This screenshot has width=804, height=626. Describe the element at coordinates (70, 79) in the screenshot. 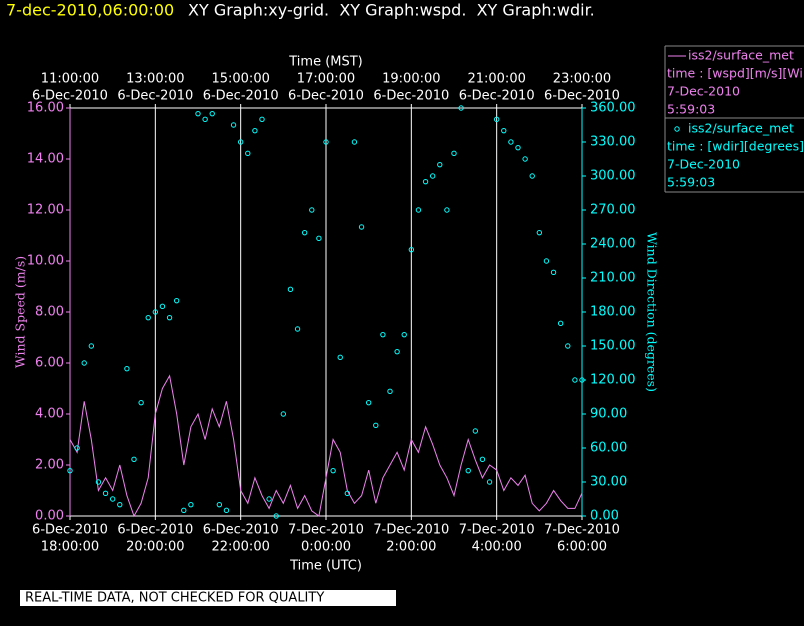

I see `x2-tick-label: 11:00:00` at that location.